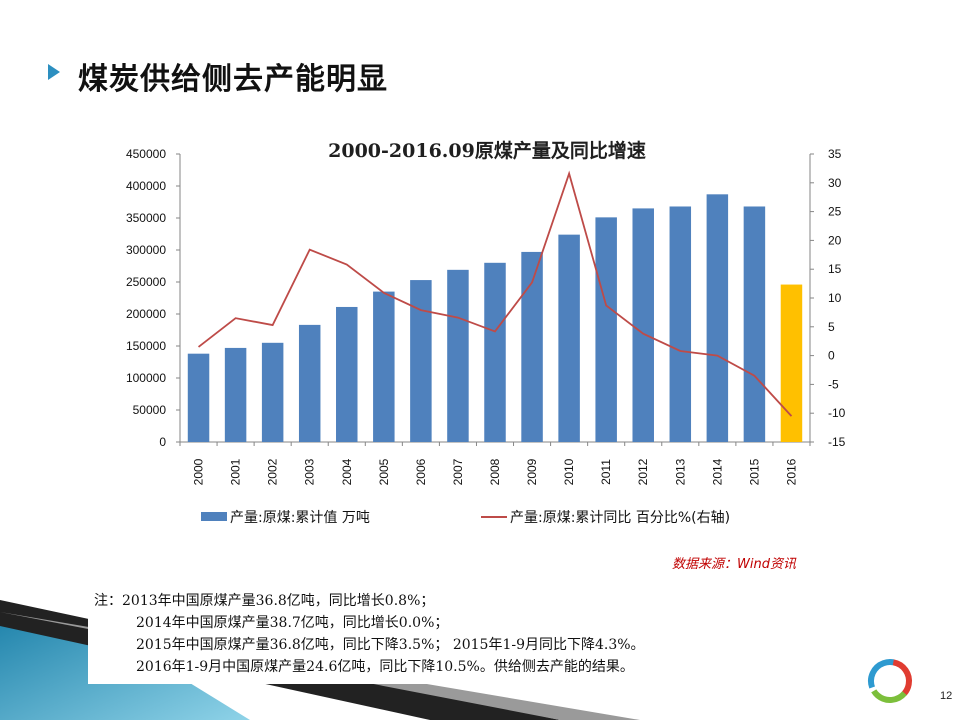  What do you see at coordinates (146, 154) in the screenshot?
I see `left-tick-label: 450000` at bounding box center [146, 154].